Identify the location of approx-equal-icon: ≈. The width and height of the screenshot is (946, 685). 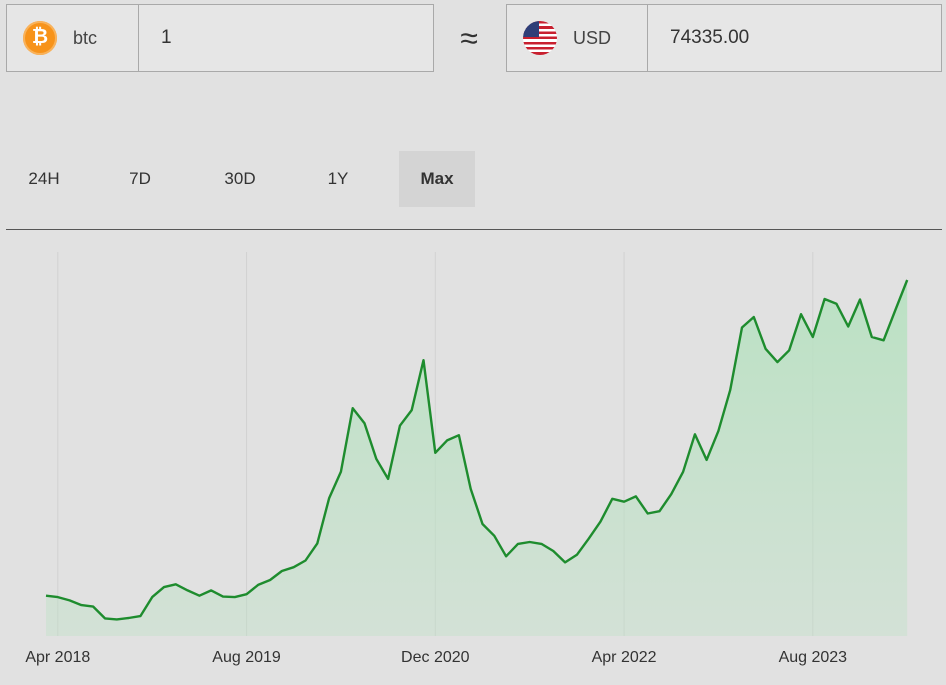
(469, 38).